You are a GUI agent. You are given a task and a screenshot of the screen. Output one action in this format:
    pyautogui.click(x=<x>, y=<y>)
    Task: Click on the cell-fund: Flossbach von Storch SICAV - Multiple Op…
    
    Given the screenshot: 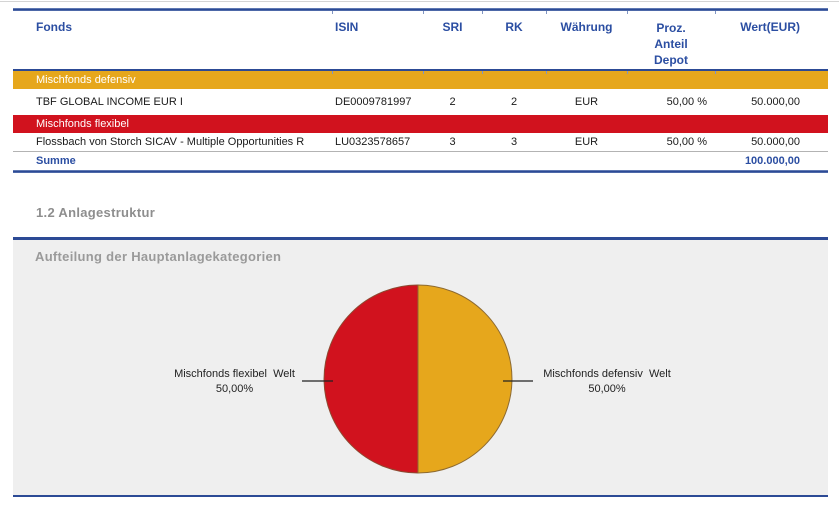 What is the action you would take?
    pyautogui.click(x=170, y=142)
    